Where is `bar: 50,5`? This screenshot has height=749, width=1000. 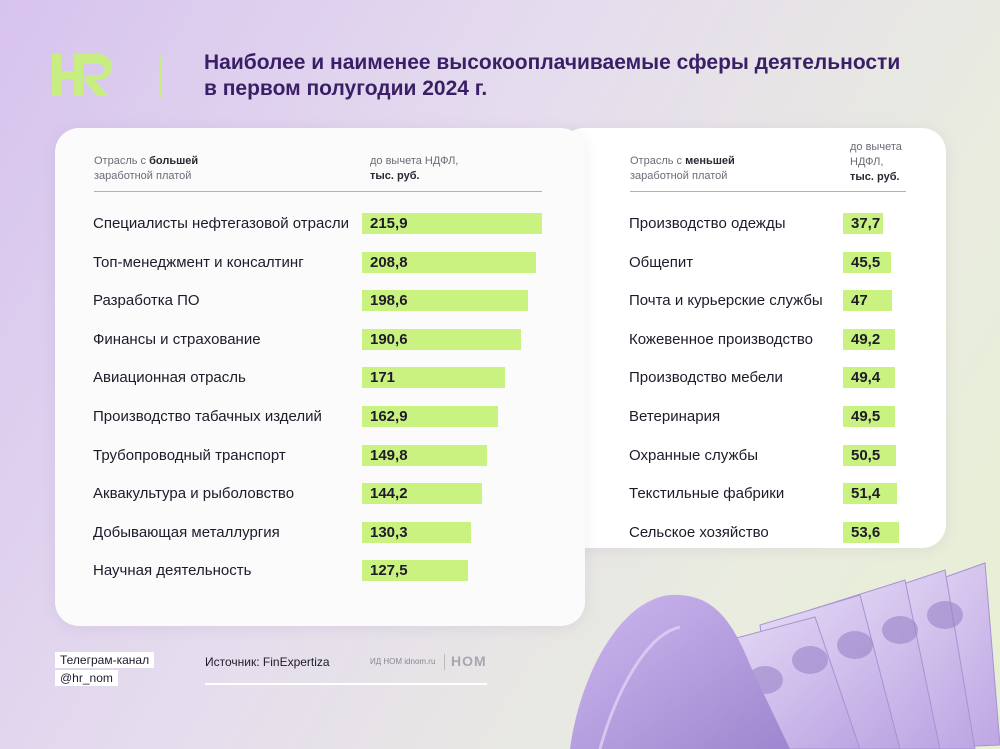 bar: 50,5 is located at coordinates (869, 455).